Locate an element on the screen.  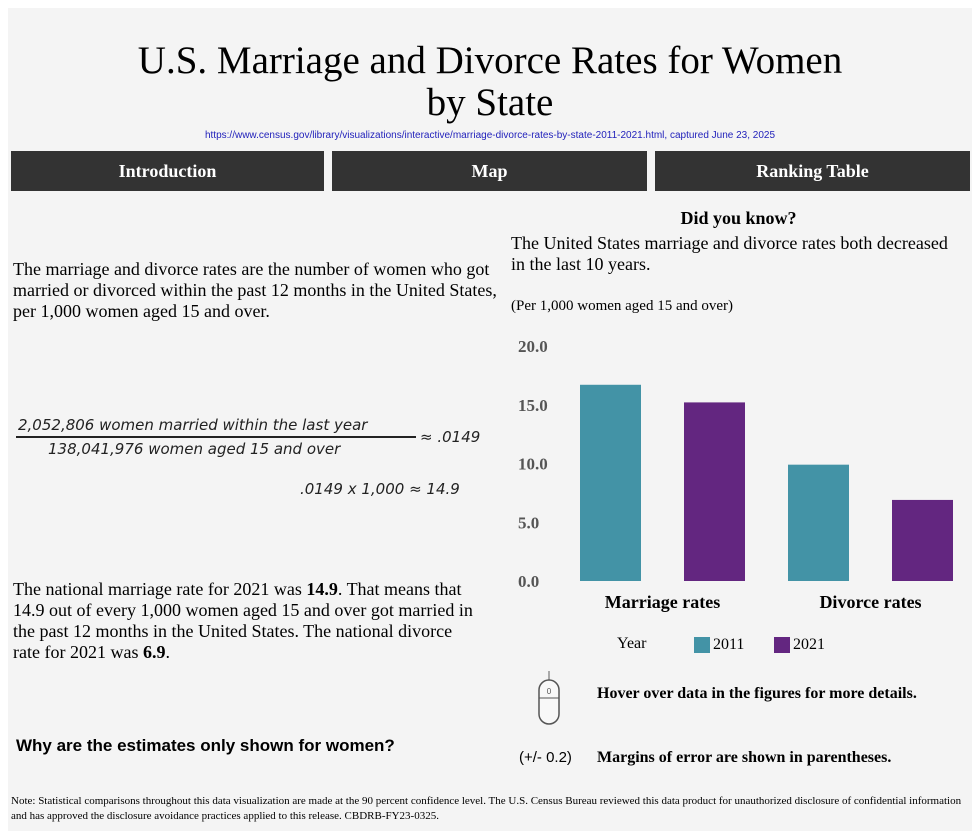
formula-denominator: 138,041,976 women aged 15 and over is located at coordinates (194, 449).